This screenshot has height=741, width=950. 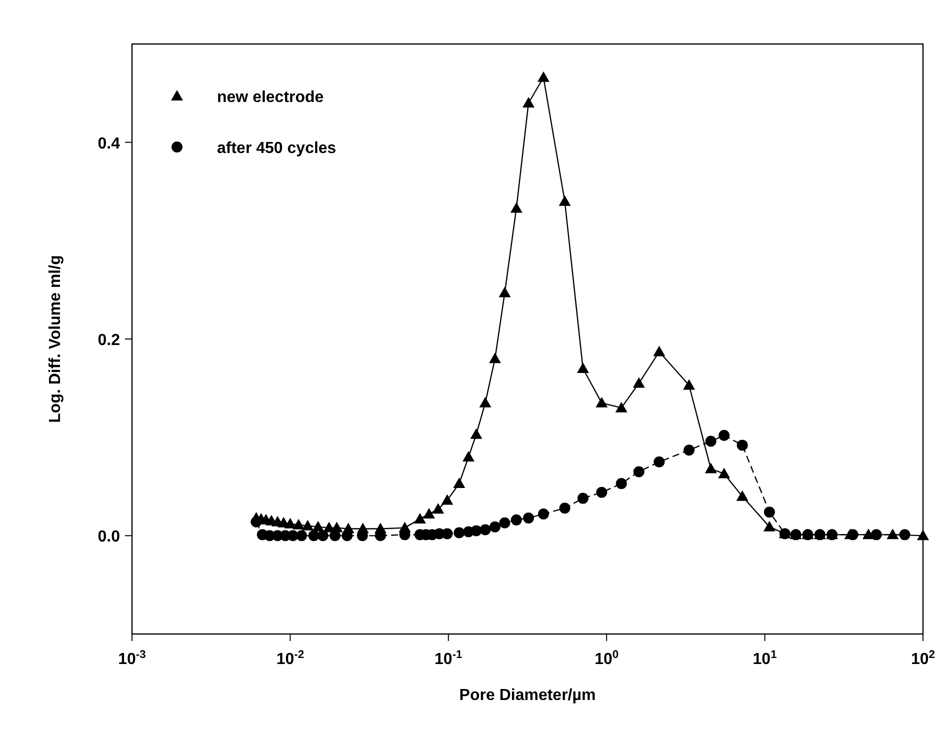 What do you see at coordinates (109, 143) in the screenshot?
I see `y-tick-label: 0.4` at bounding box center [109, 143].